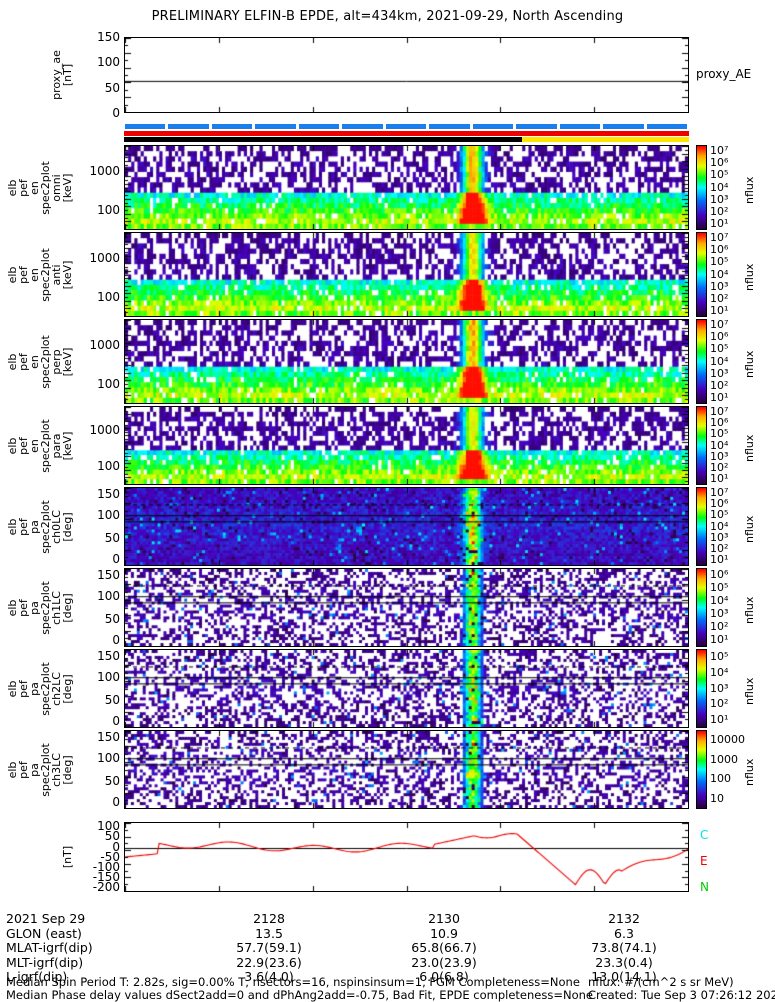 The height and width of the screenshot is (1002, 775). Describe the element at coordinates (719, 434) in the screenshot. I see `colorbar-tick-en-para-2: 10⁵` at that location.